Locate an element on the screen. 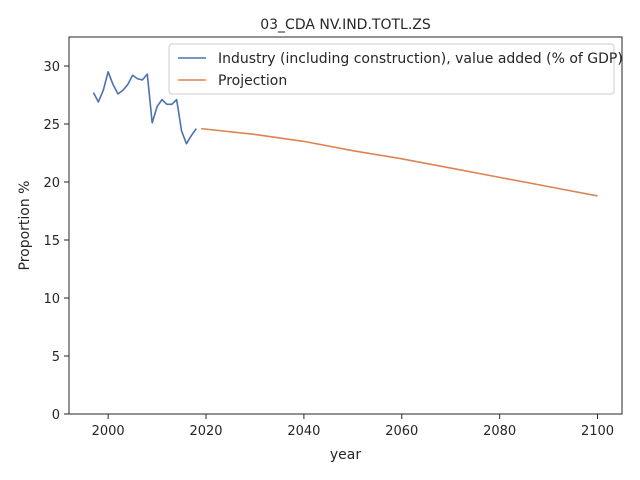 The image size is (640, 480). industry-series-line is located at coordinates (144, 108).